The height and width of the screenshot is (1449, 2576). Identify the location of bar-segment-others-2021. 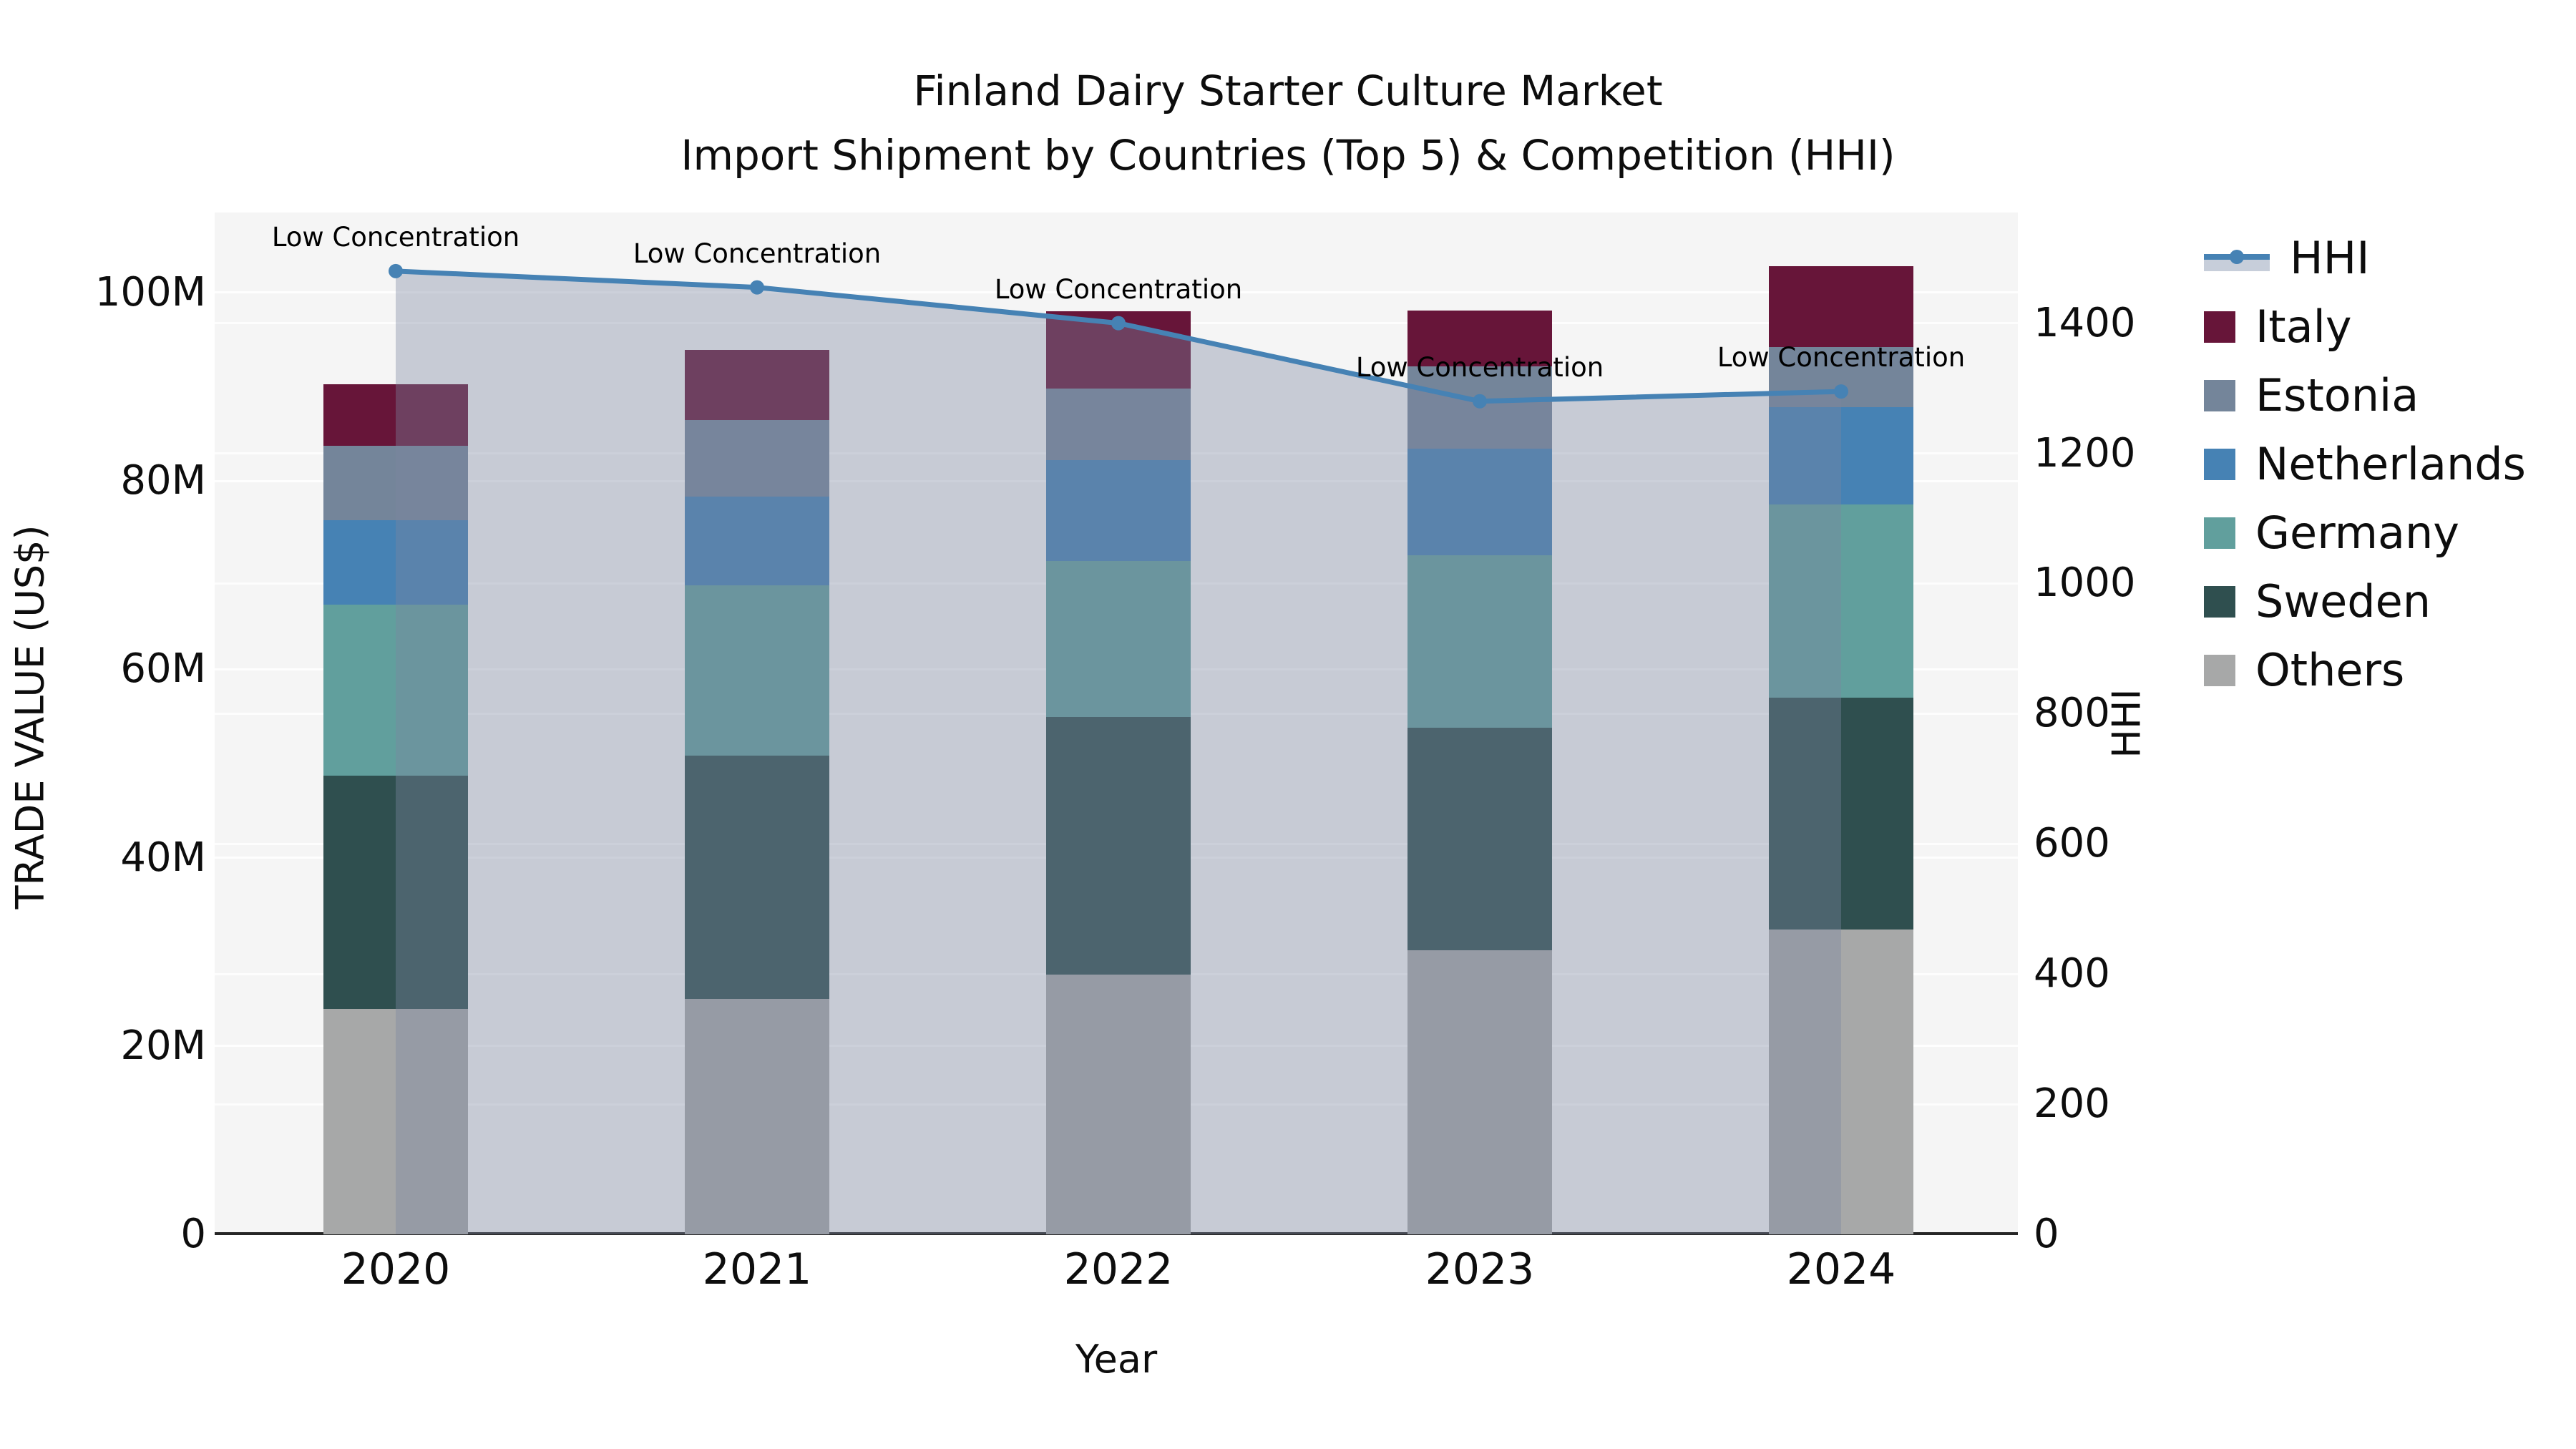
(757, 1116).